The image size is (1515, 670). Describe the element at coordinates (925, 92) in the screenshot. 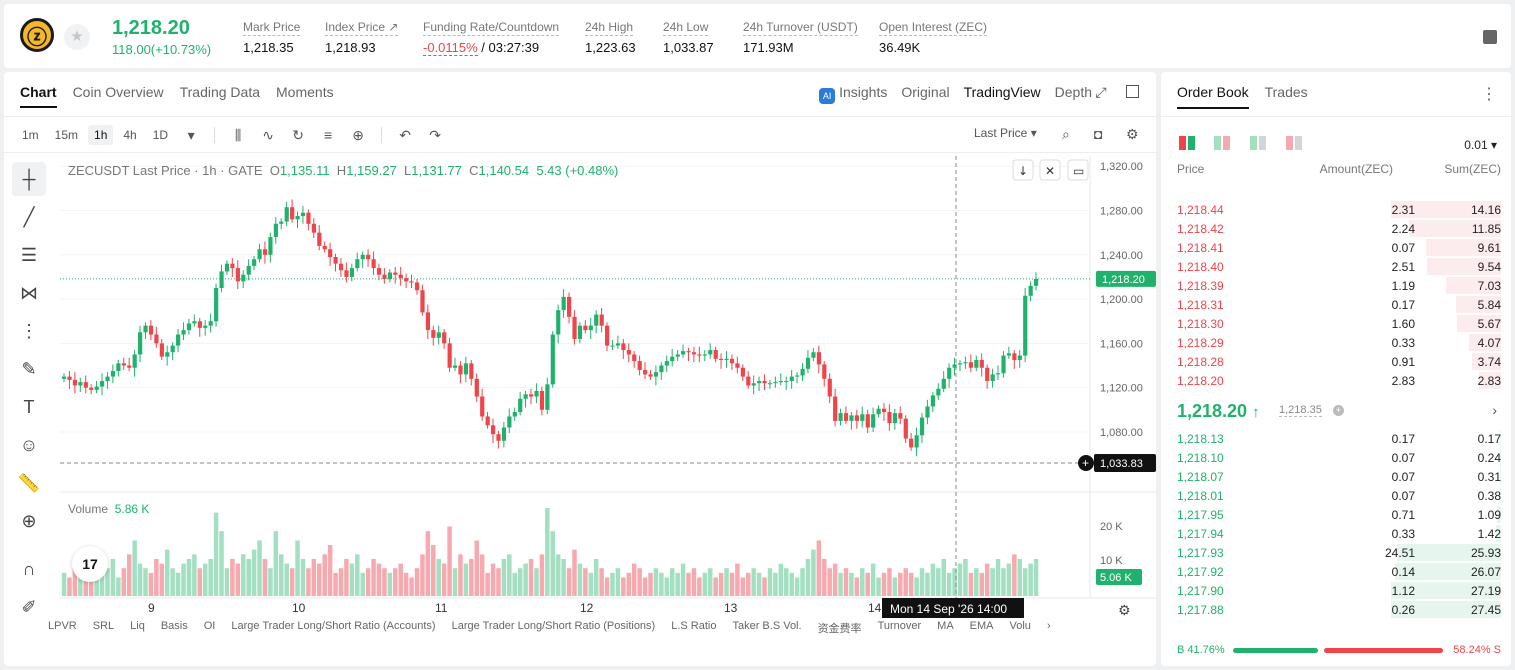

I see `tab-original: Original` at that location.